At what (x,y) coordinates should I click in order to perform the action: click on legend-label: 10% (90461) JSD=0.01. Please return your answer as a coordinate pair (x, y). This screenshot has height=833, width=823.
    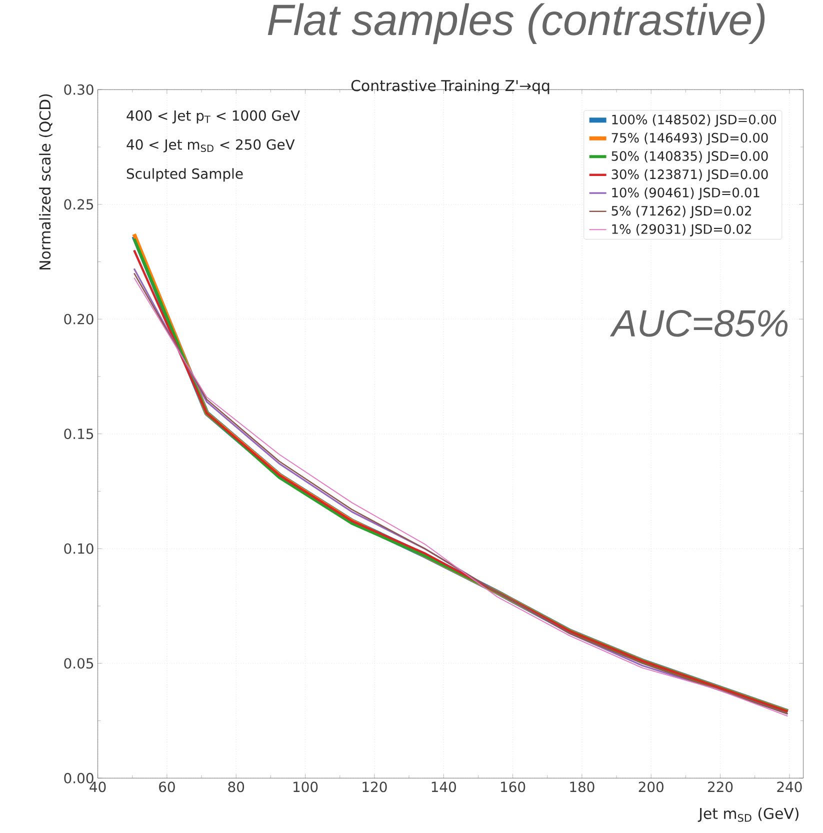
    Looking at the image, I should click on (686, 193).